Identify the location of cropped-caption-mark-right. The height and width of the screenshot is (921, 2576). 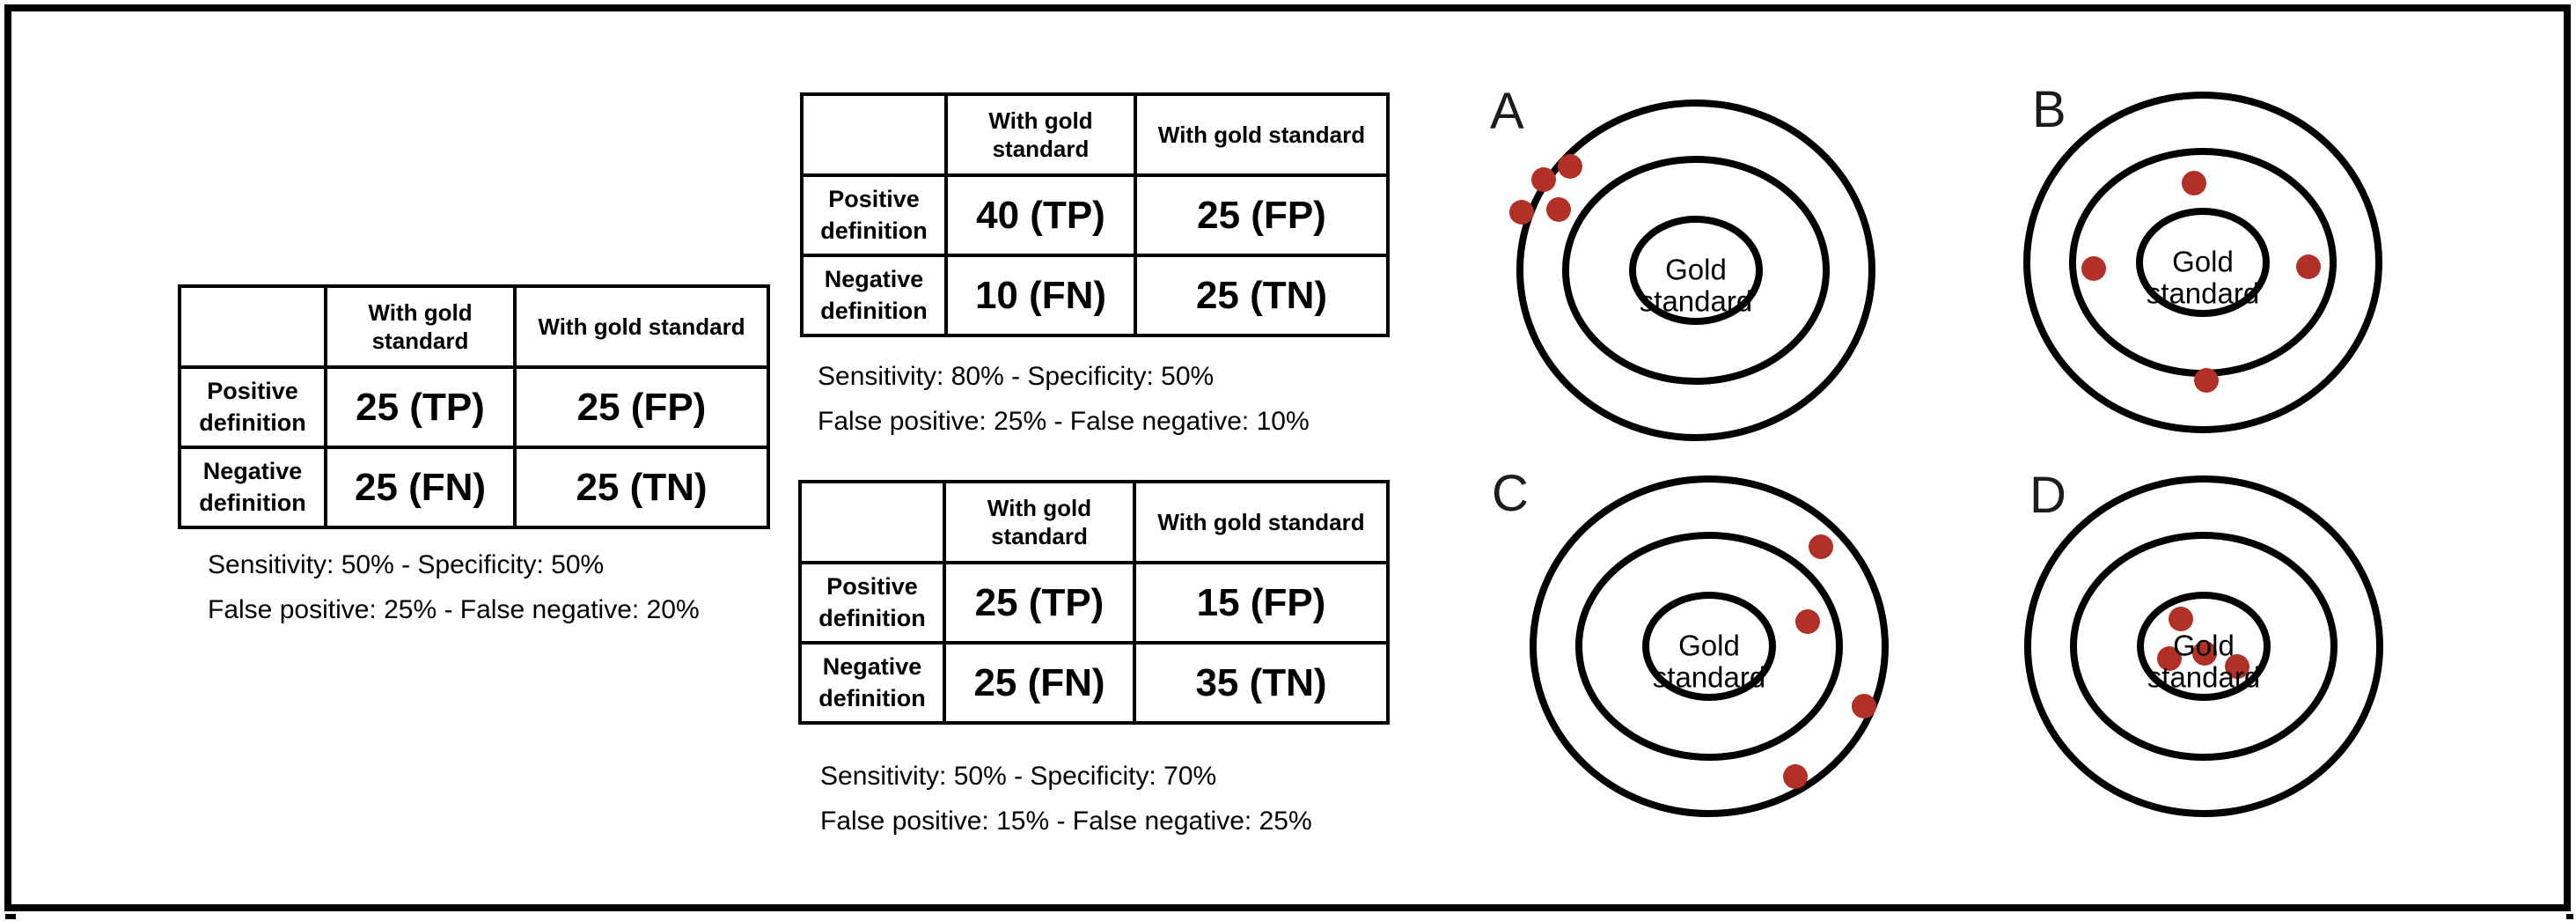
(2569, 917).